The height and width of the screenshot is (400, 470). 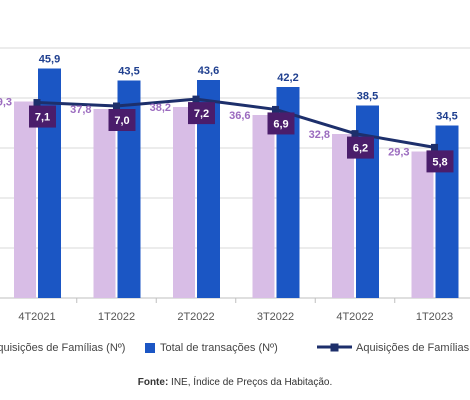 What do you see at coordinates (239, 116) in the screenshot?
I see `data-label-aquisicoes: 36,6` at bounding box center [239, 116].